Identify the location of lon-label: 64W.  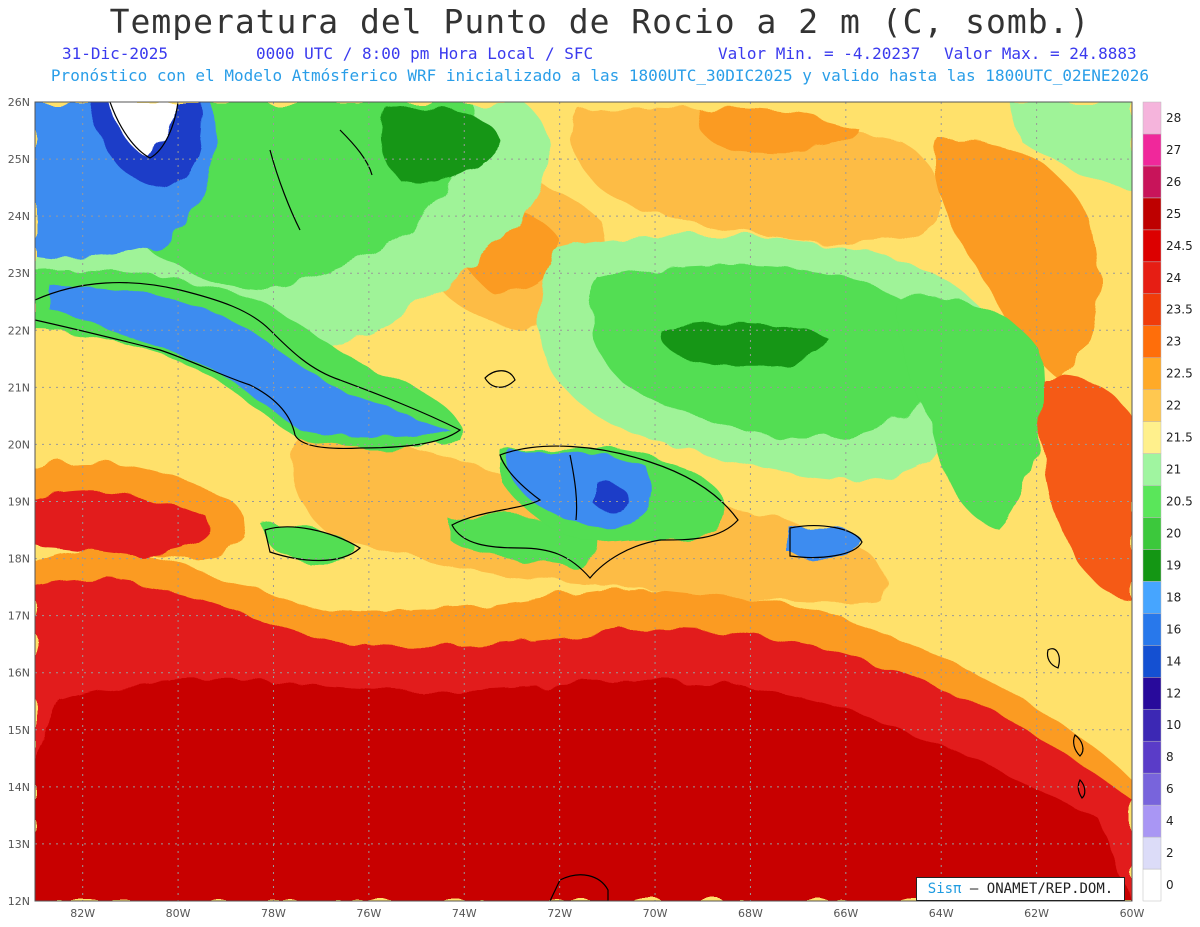
(941, 913).